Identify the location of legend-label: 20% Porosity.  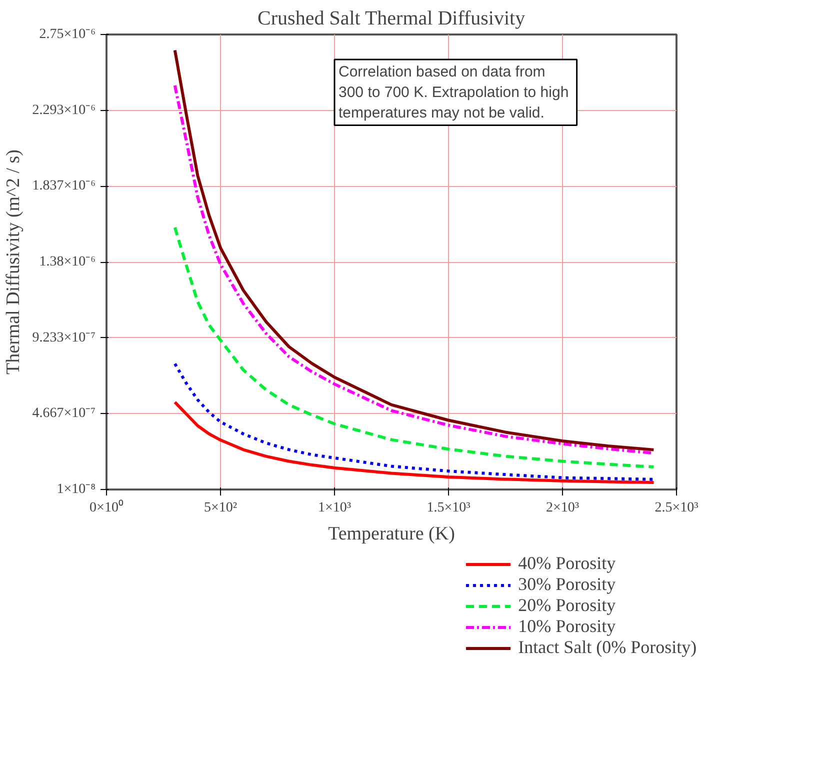
(567, 605).